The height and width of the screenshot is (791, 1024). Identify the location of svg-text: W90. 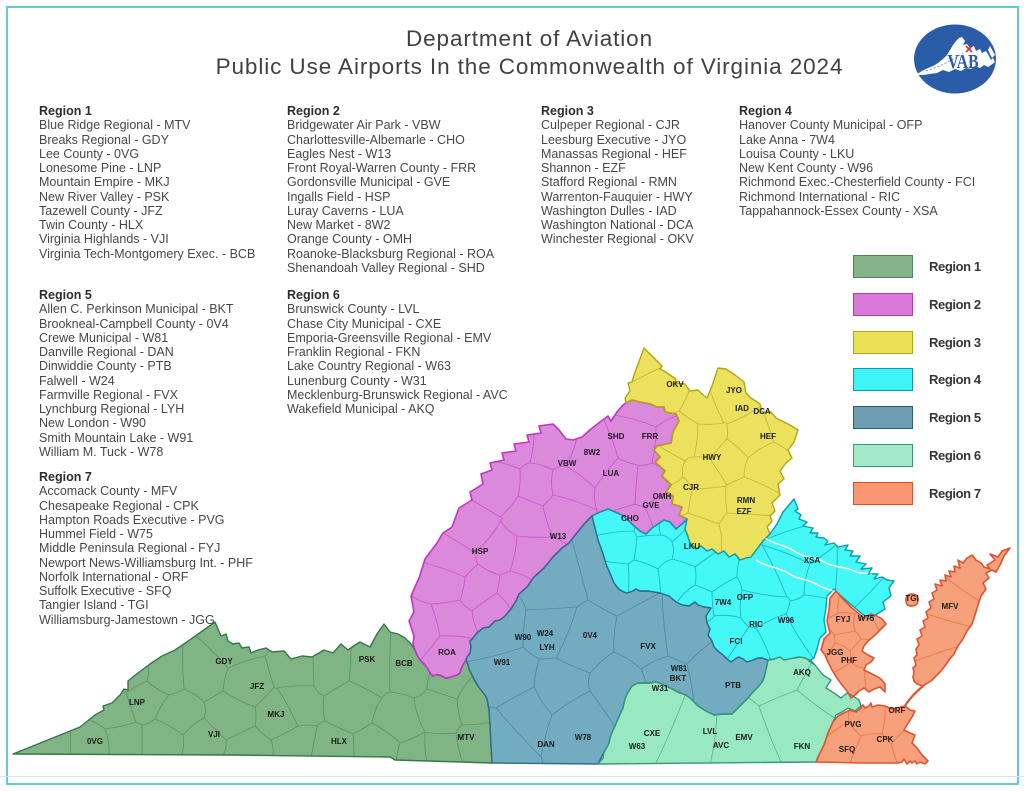
(523, 637).